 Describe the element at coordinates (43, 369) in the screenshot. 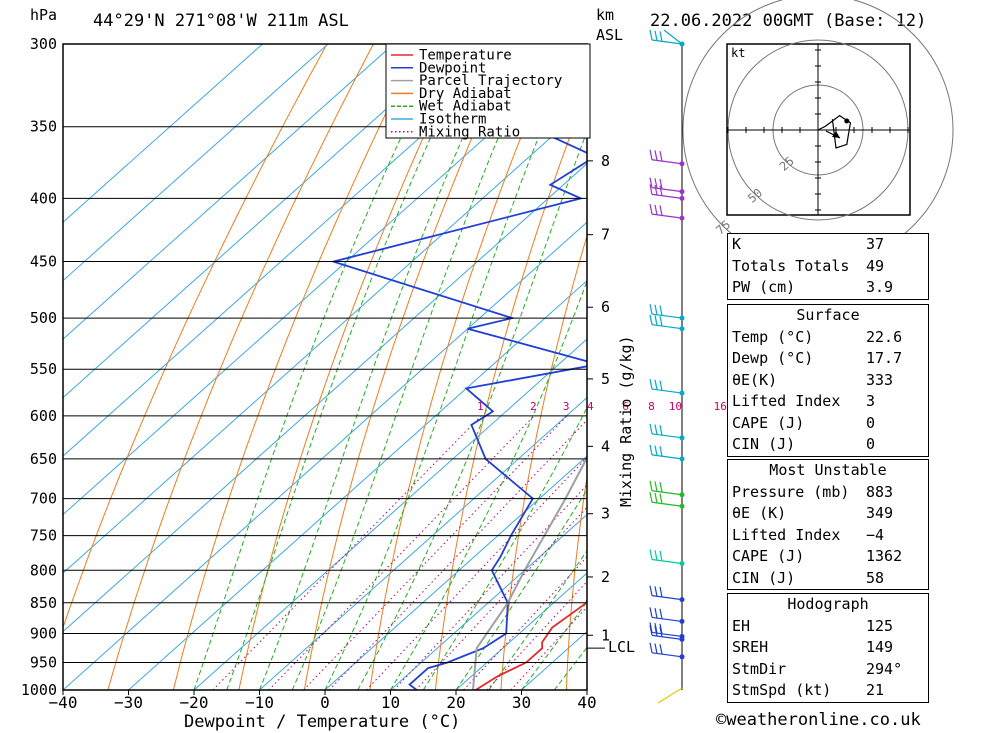

I see `pressure-tick-label: 550` at that location.